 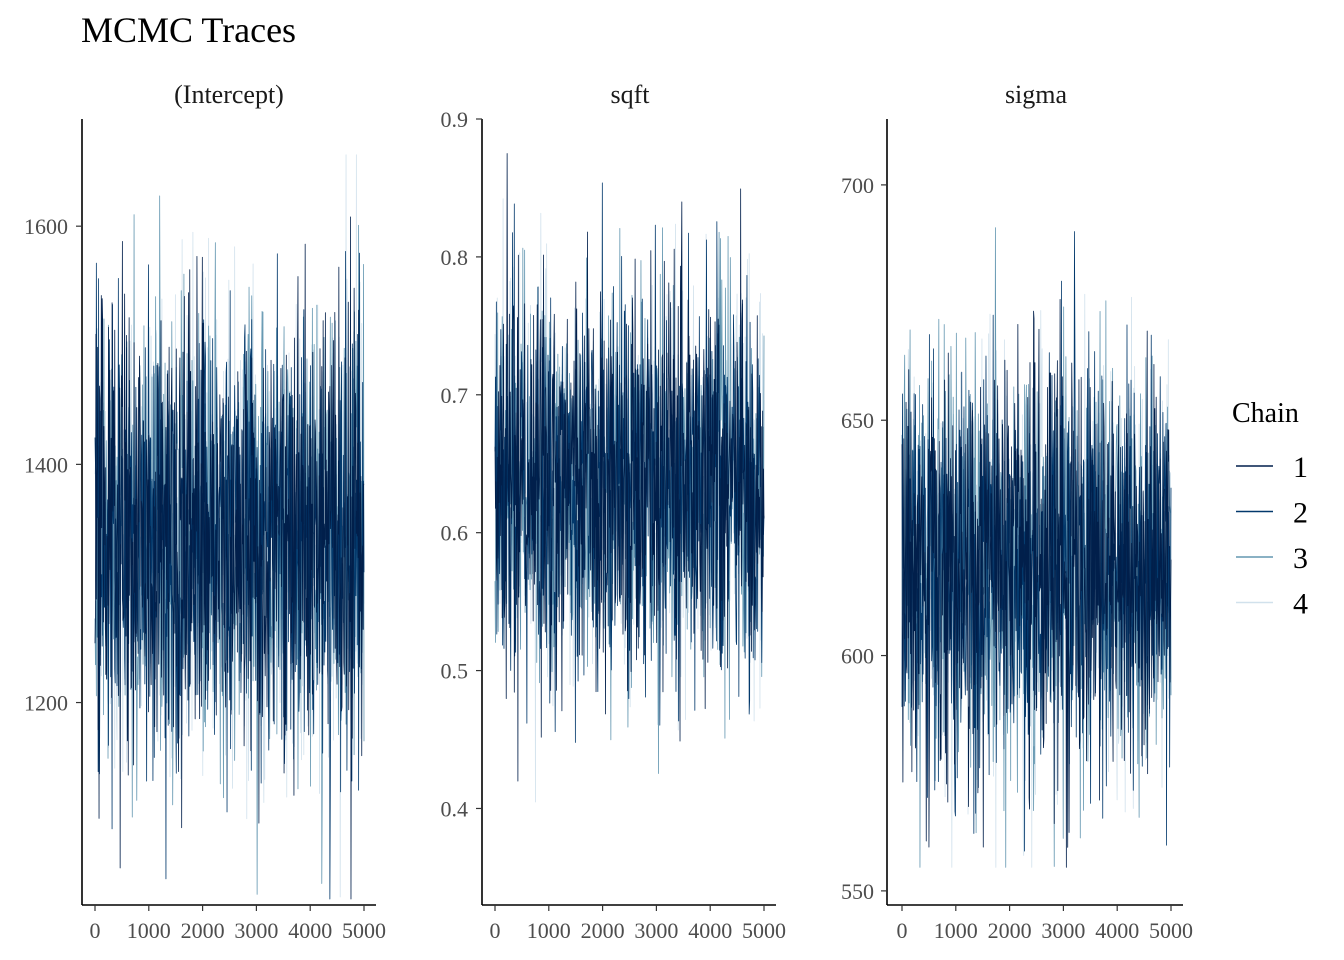 What do you see at coordinates (455, 533) in the screenshot?
I see `y-tick-label: 0.6` at bounding box center [455, 533].